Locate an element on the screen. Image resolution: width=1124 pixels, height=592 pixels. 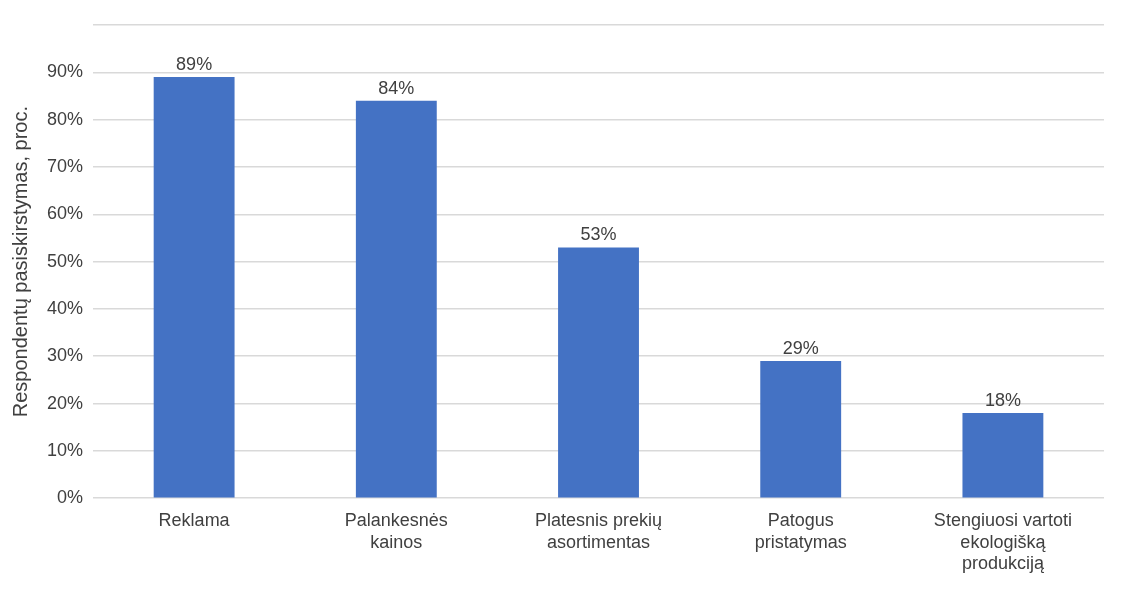
x-tick-label: Platesnis prekių asortimentas is located at coordinates (598, 530).